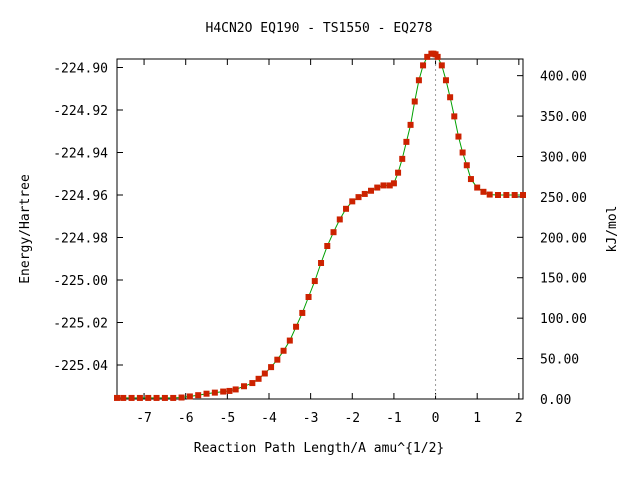 The height and width of the screenshot is (480, 640). What do you see at coordinates (519, 418) in the screenshot?
I see `x-tick-label: 2` at bounding box center [519, 418].